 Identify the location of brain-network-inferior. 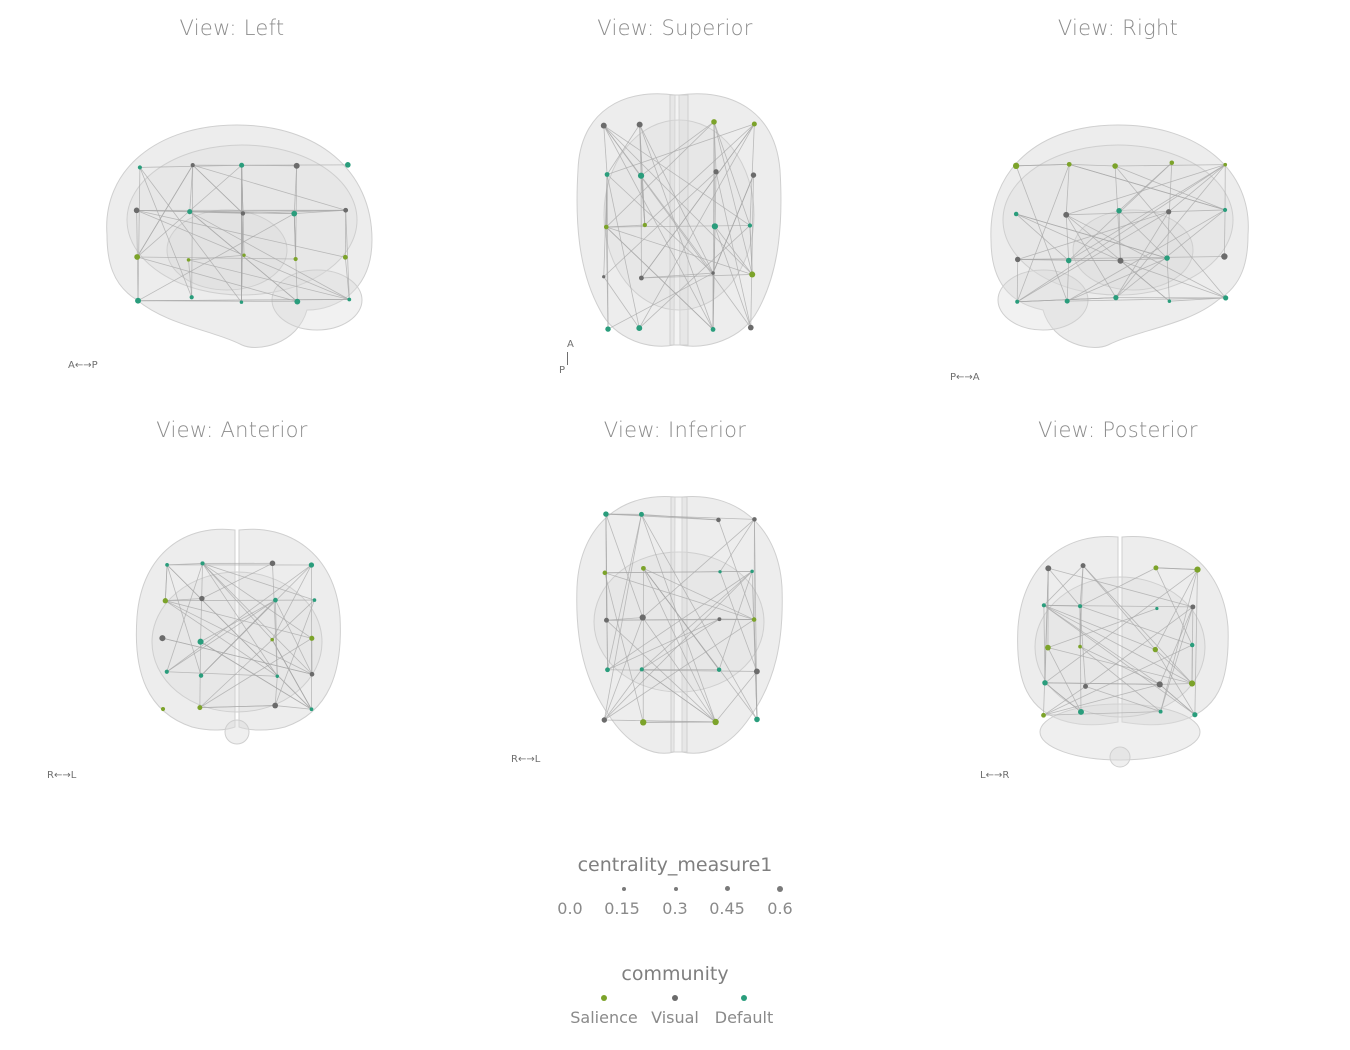
(679, 624).